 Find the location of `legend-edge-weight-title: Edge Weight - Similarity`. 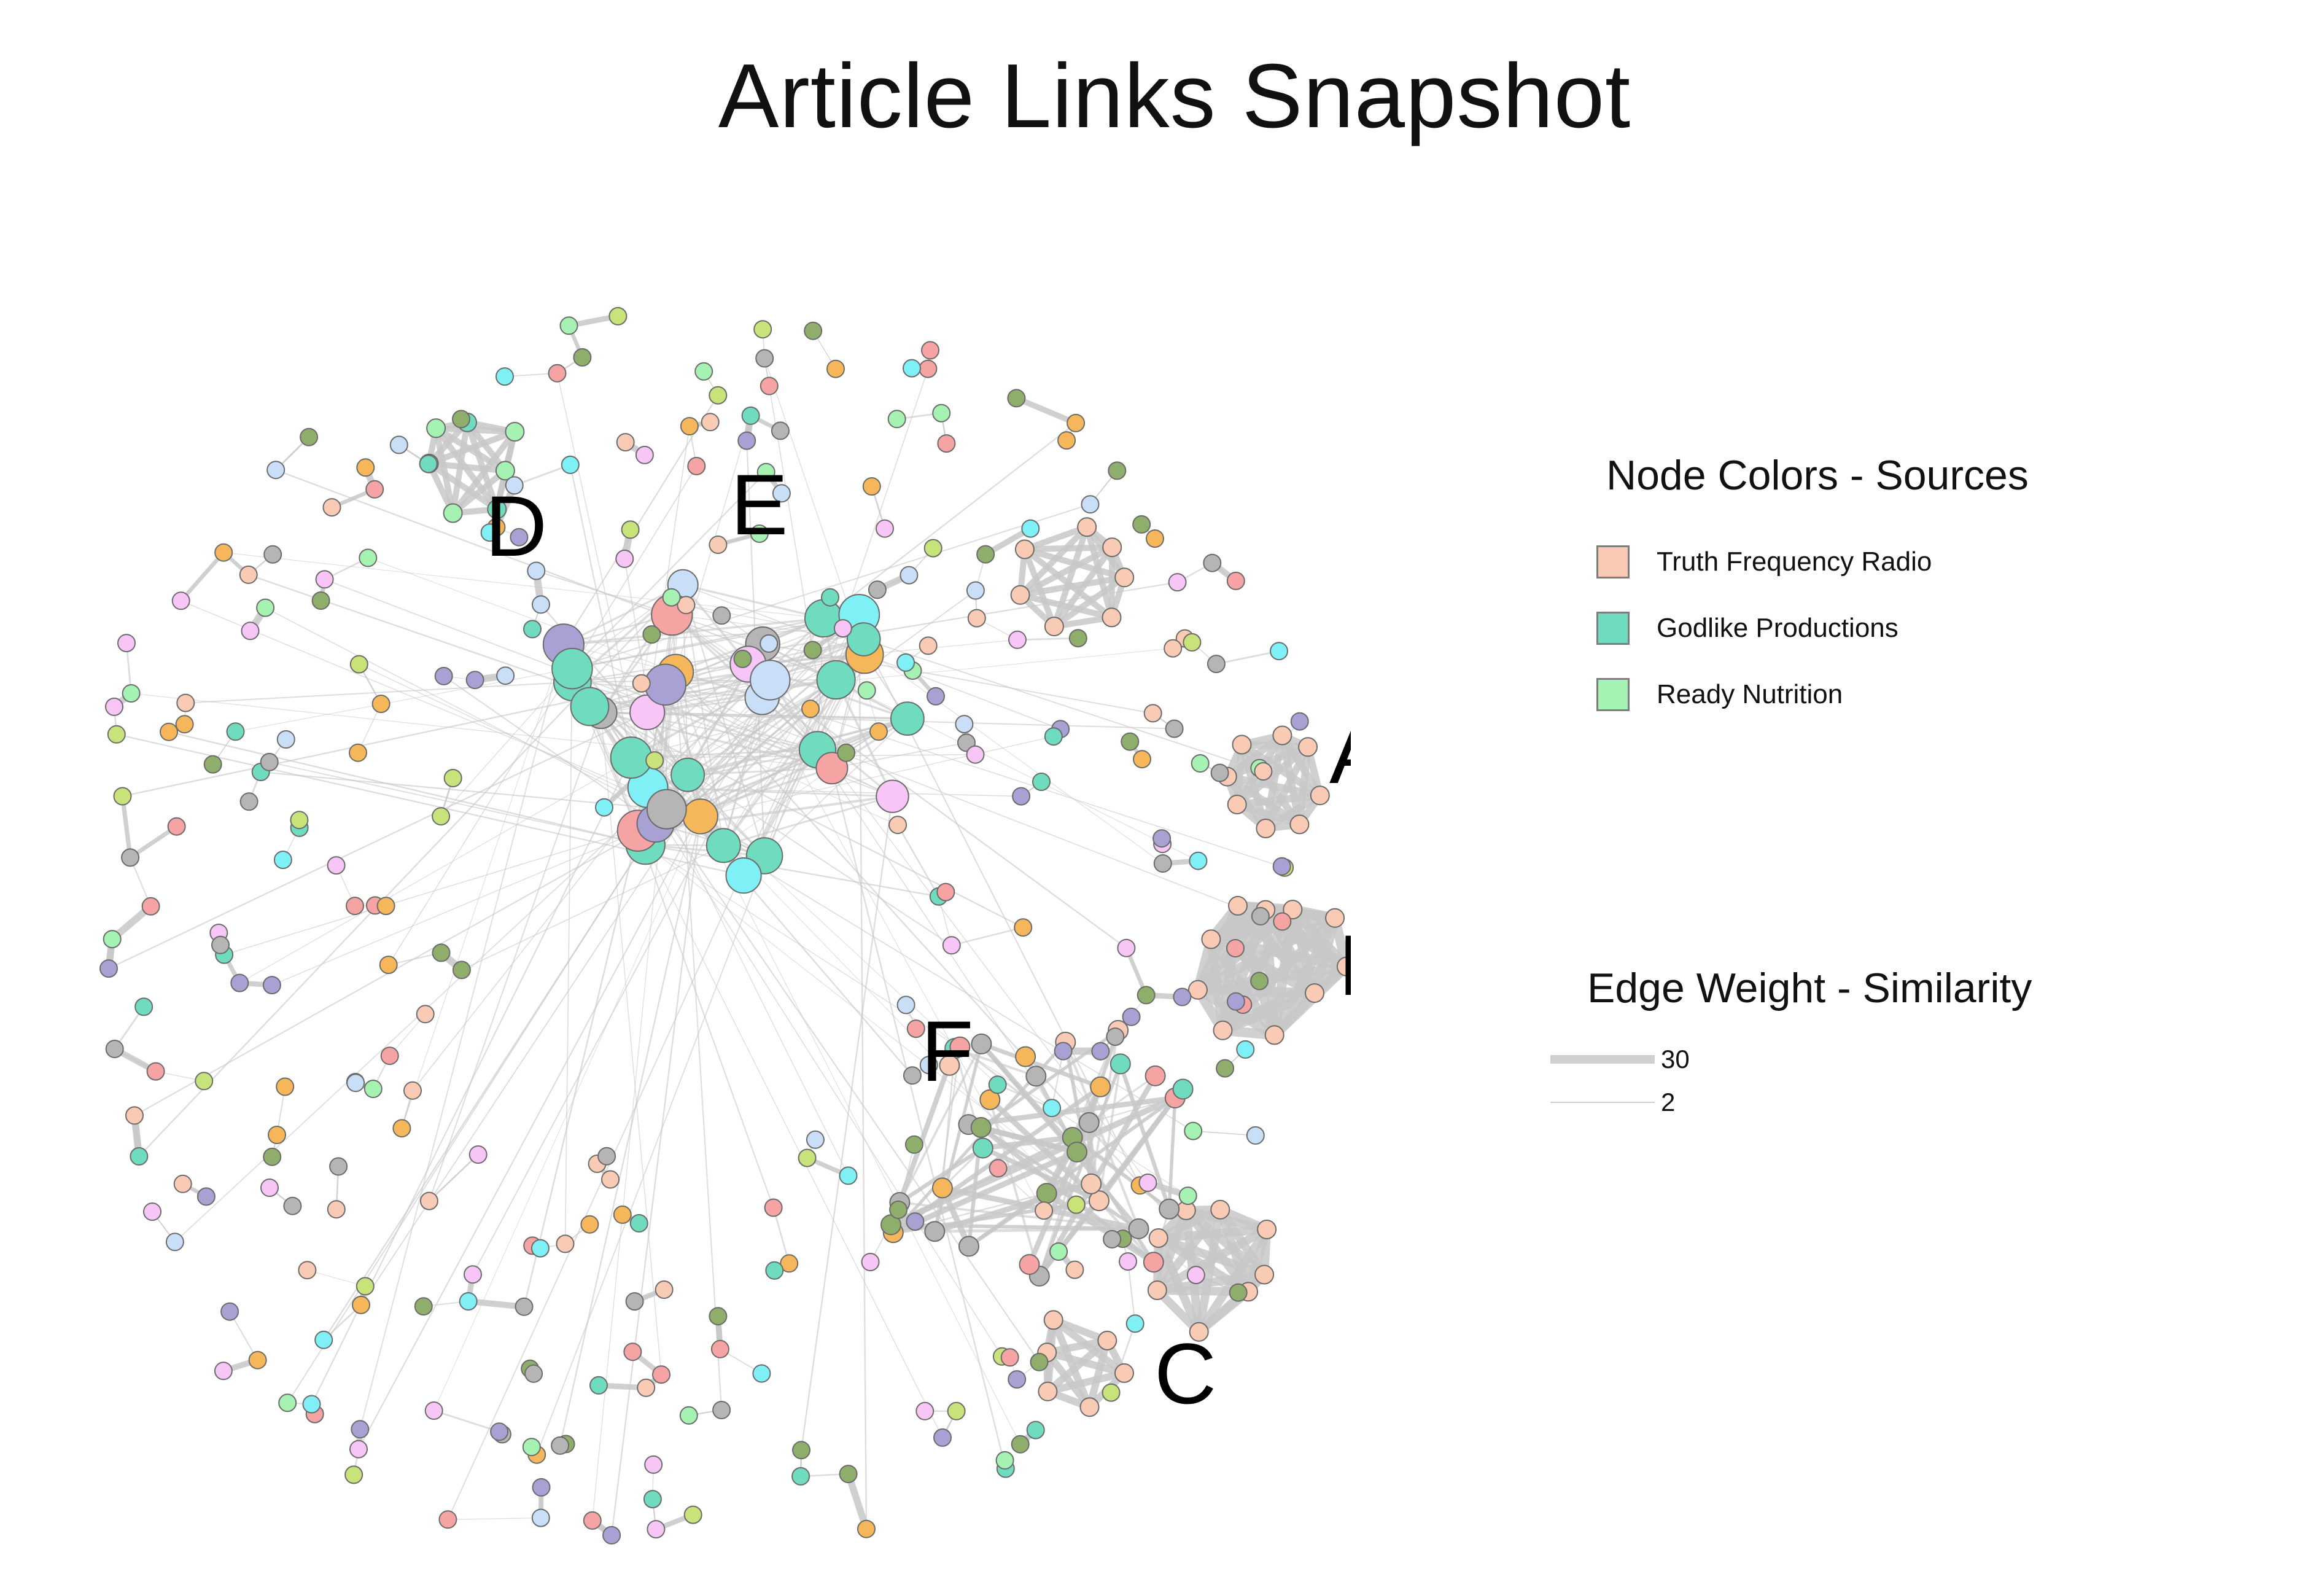

legend-edge-weight-title: Edge Weight - Similarity is located at coordinates (1809, 988).